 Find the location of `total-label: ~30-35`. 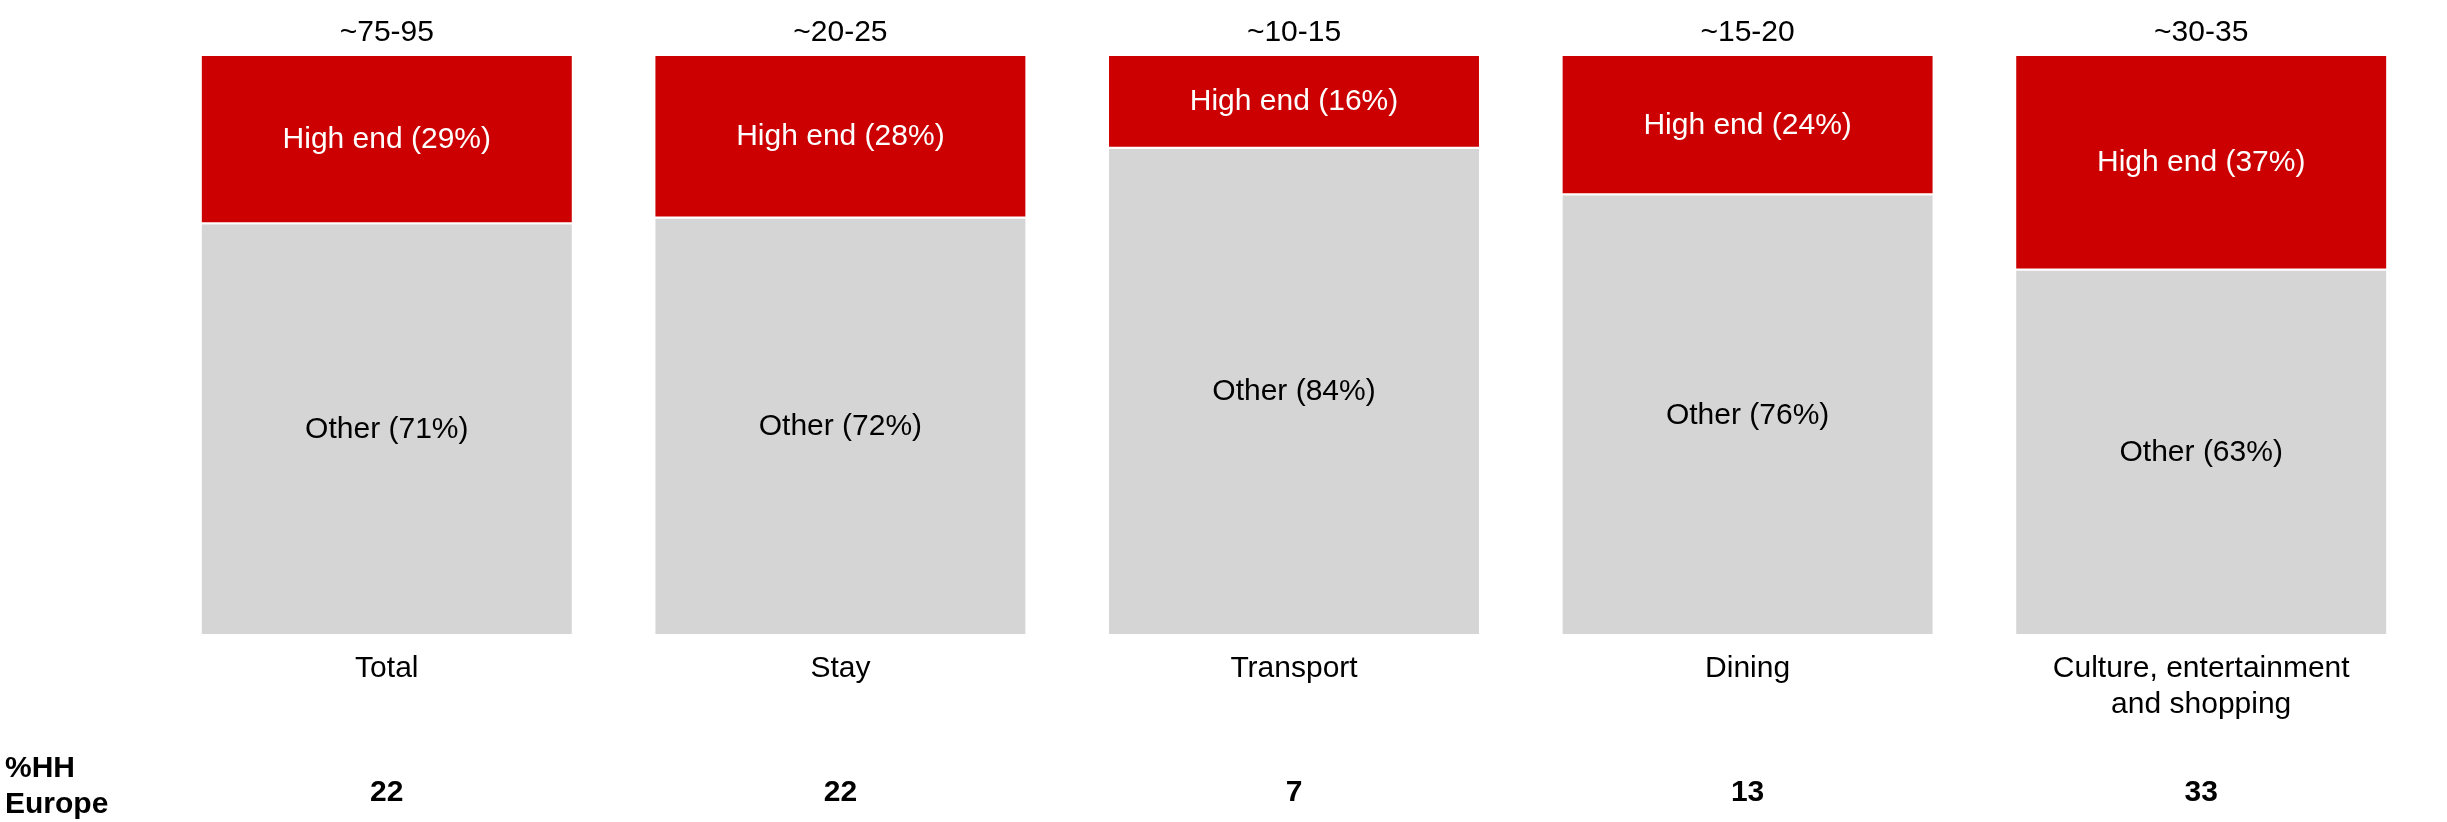

total-label: ~30-35 is located at coordinates (2201, 30).